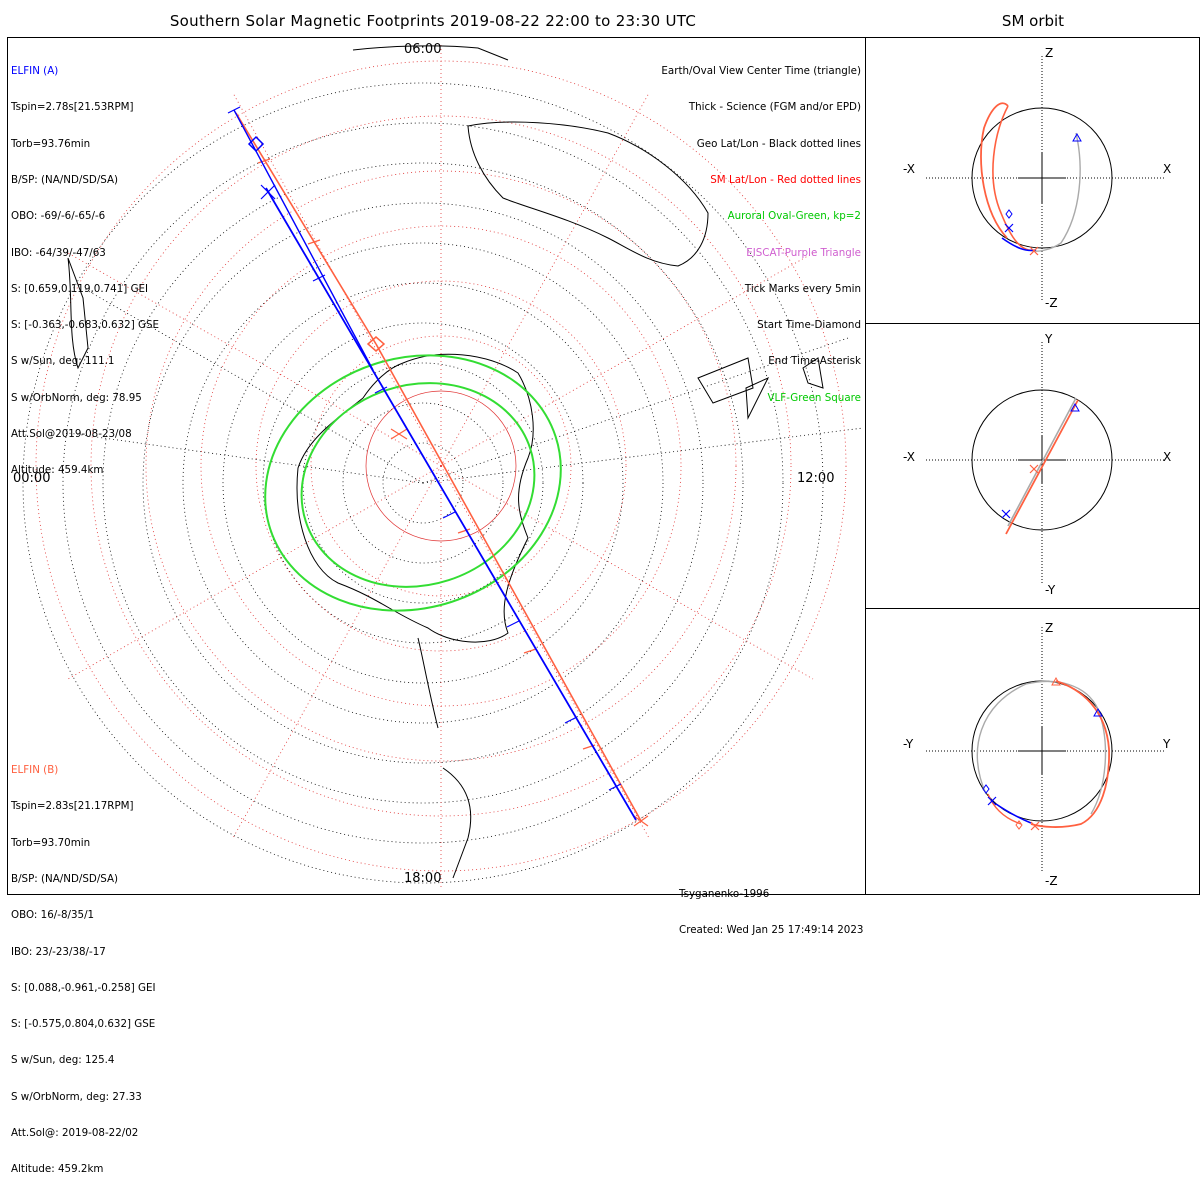 The width and height of the screenshot is (1200, 1200). I want to click on legend-item: SM Lat/Lon - Red dotted lines, so click(785, 180).